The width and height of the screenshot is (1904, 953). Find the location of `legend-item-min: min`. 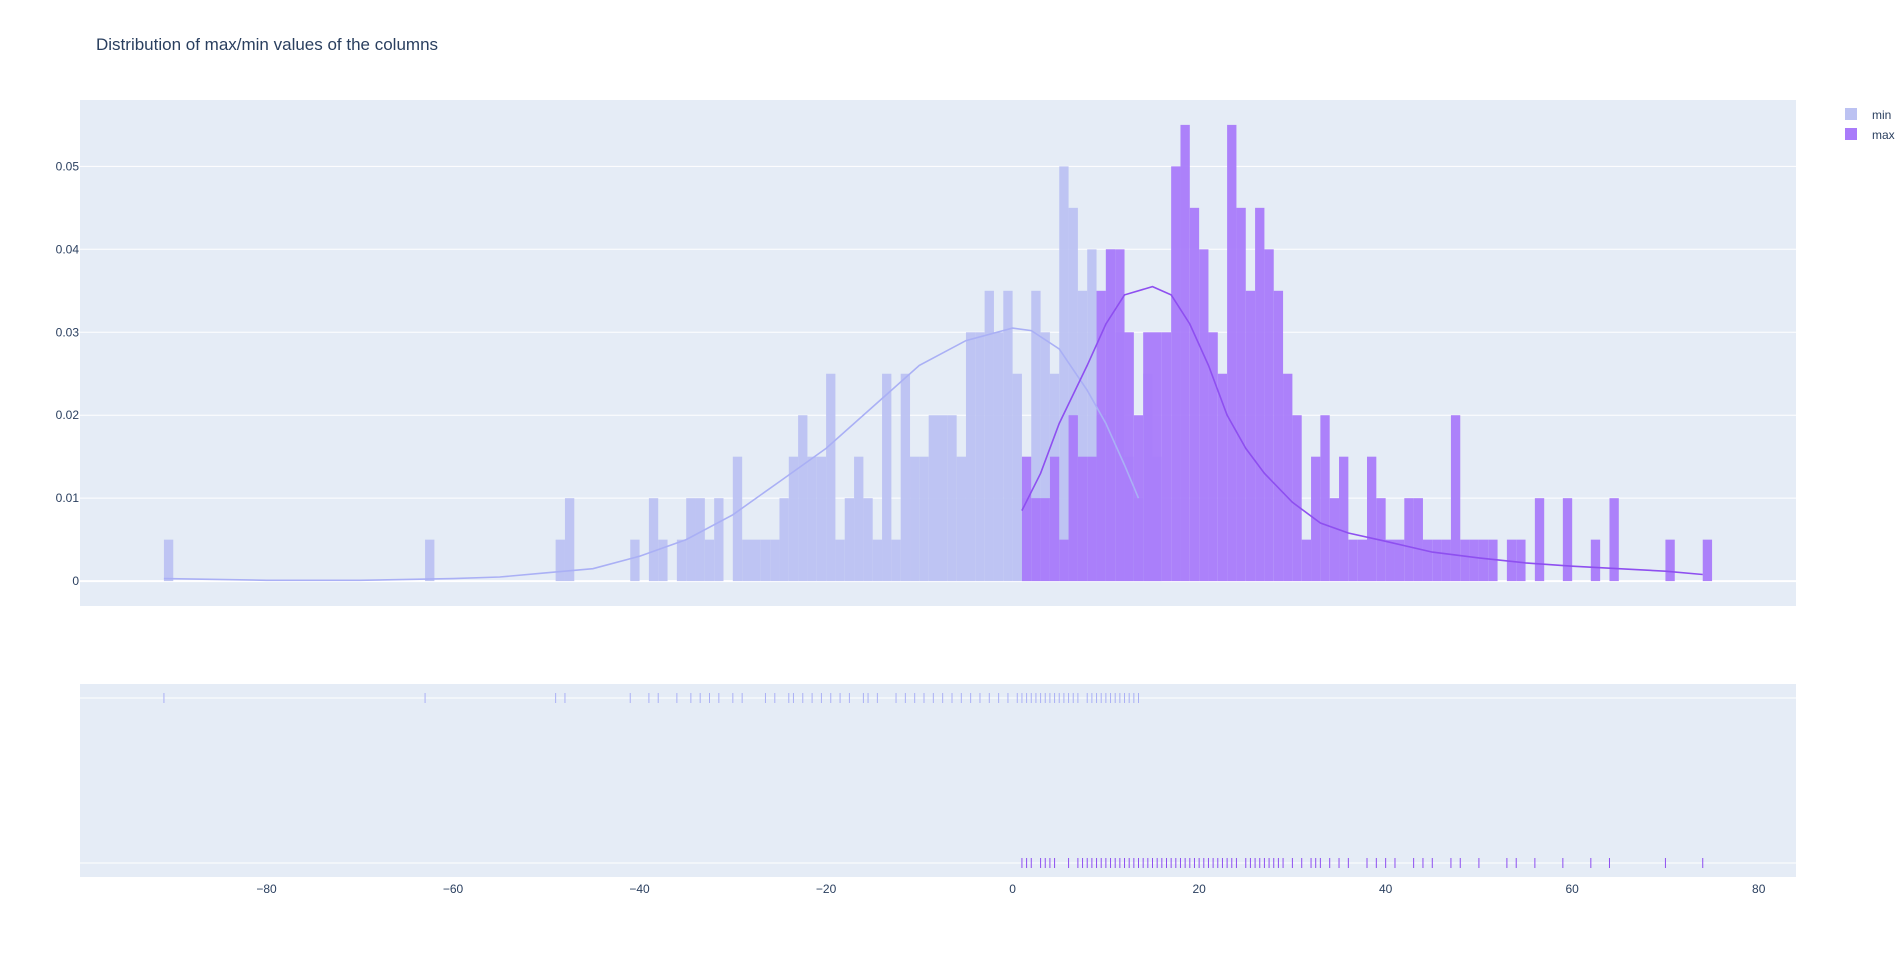

legend-item-min: min is located at coordinates (1868, 115).